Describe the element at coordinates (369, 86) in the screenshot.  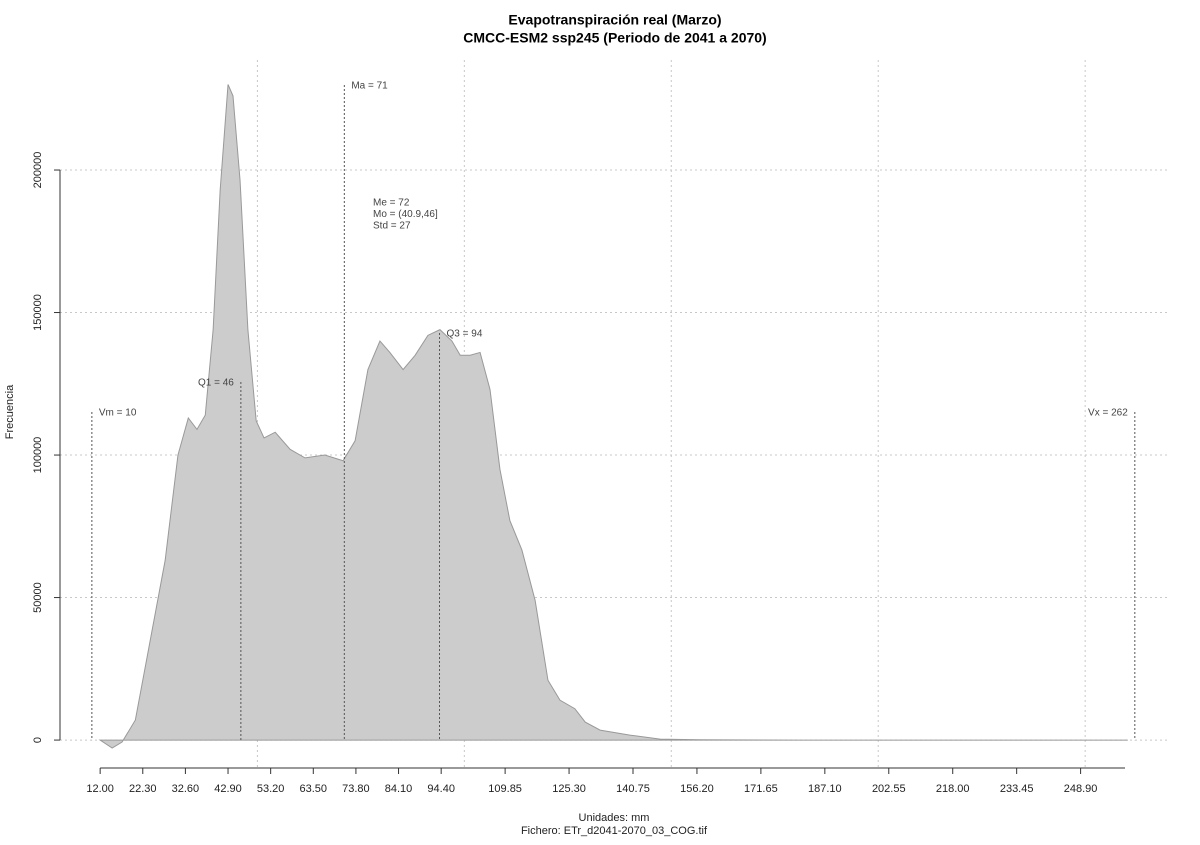
I see `marker-label: Ma = 71` at that location.